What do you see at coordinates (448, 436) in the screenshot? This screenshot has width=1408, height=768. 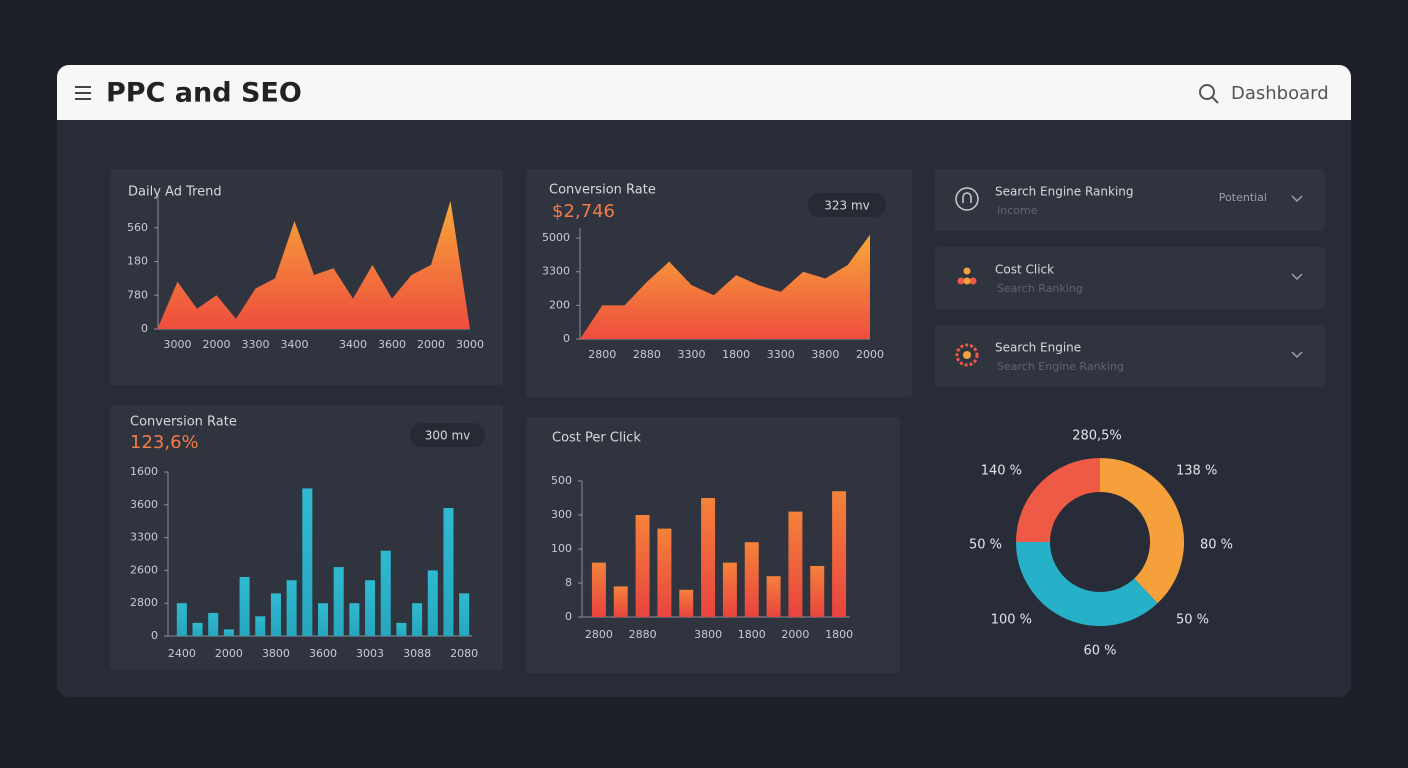 I see `badge-label: 300 mv` at bounding box center [448, 436].